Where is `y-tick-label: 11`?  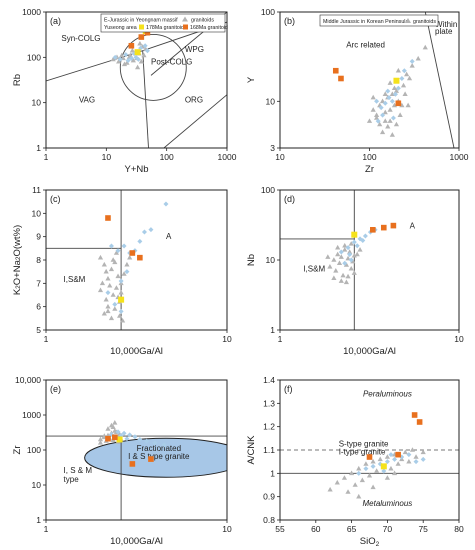 y-tick-label: 11 is located at coordinates (36, 190).